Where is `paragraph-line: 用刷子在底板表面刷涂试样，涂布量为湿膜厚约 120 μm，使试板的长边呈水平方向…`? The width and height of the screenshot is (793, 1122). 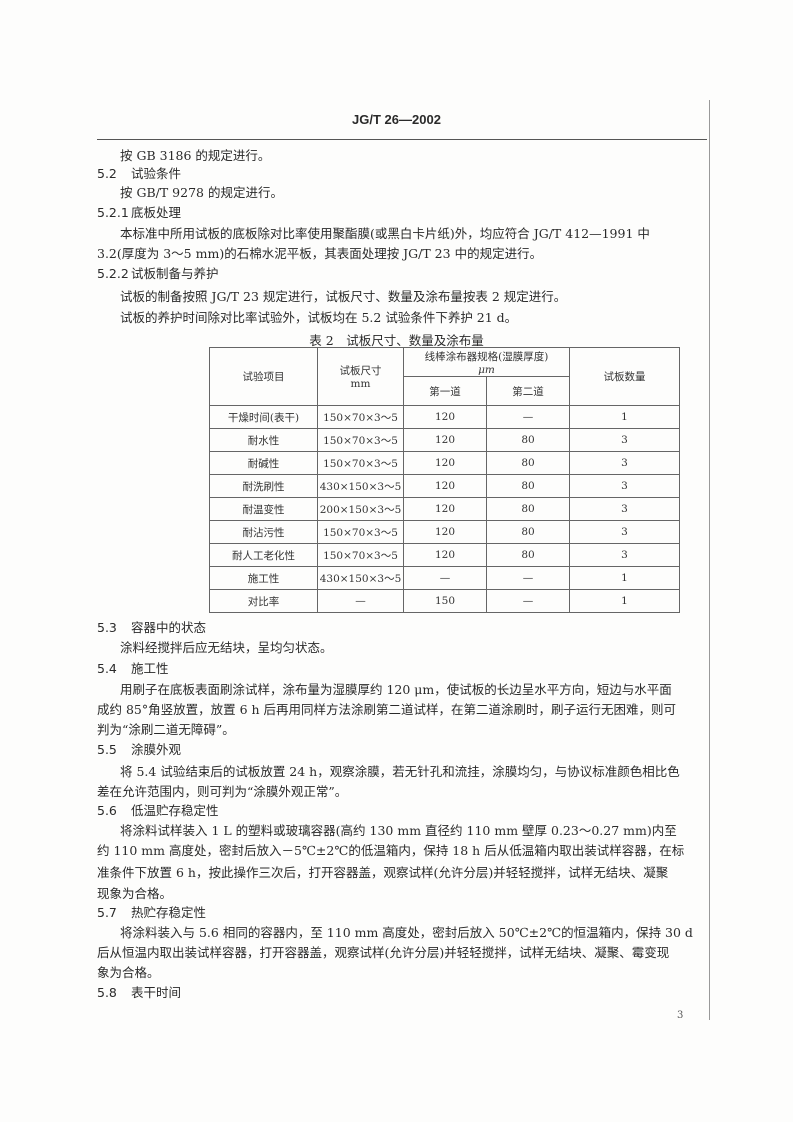 paragraph-line: 用刷子在底板表面刷涂试样，涂布量为湿膜厚约 120 μm，使试板的长边呈水平方向… is located at coordinates (396, 689).